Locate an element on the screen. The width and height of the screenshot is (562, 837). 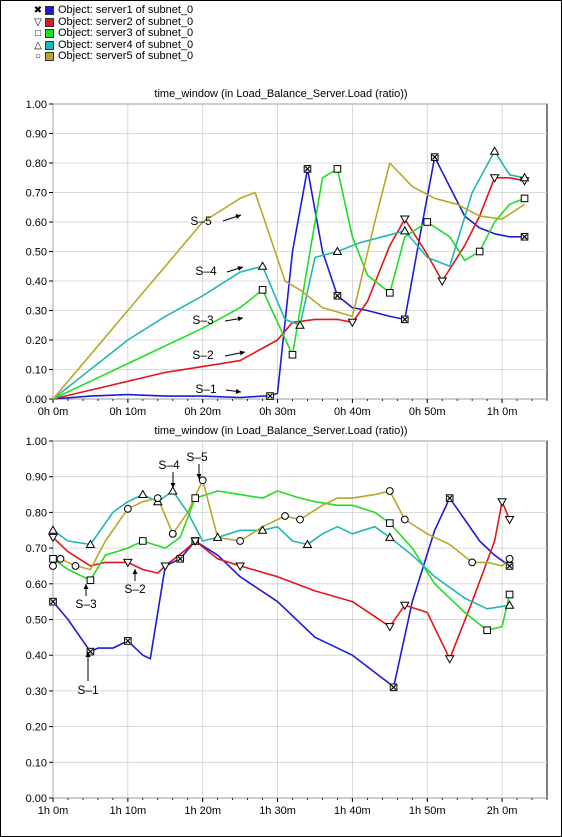
y-tick-label: 0.90 is located at coordinates (36, 135).